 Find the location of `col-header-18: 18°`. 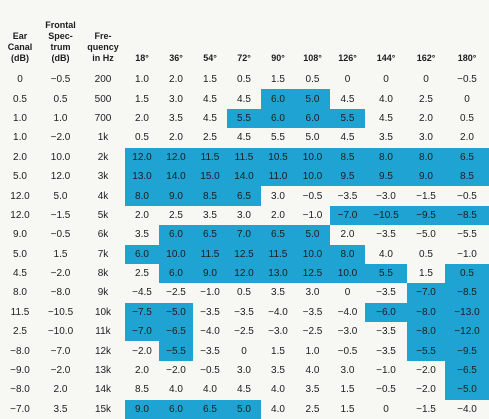

col-header-18: 18° is located at coordinates (142, 58).